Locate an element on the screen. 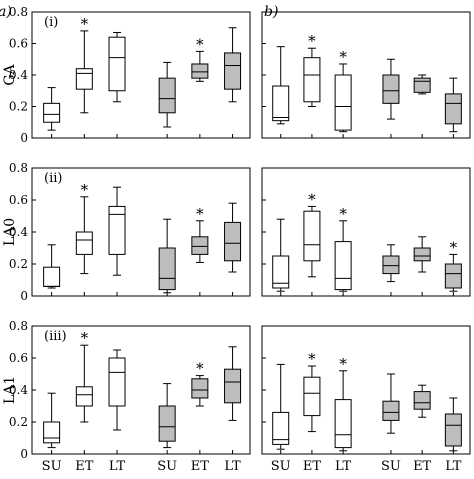 The width and height of the screenshot is (474, 479). panel-a-i is located at coordinates (141, 75).